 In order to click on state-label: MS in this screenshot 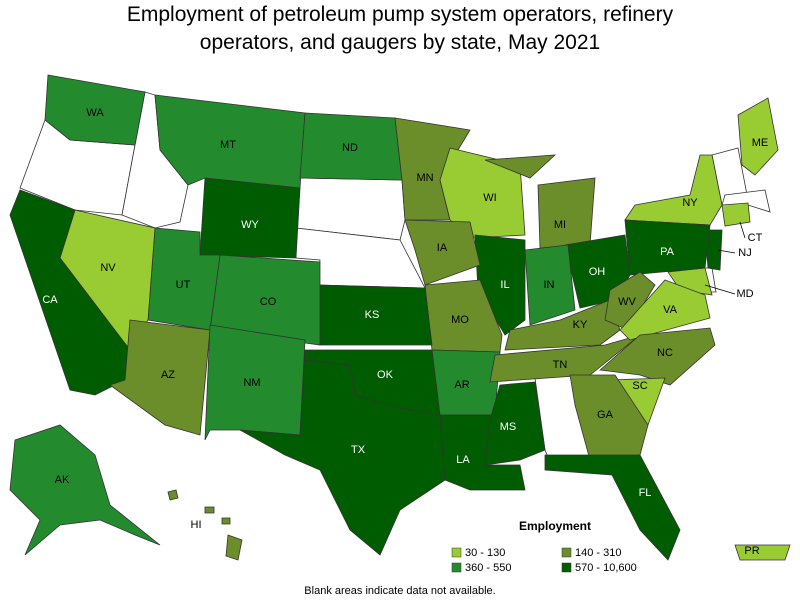, I will do `click(508, 427)`.